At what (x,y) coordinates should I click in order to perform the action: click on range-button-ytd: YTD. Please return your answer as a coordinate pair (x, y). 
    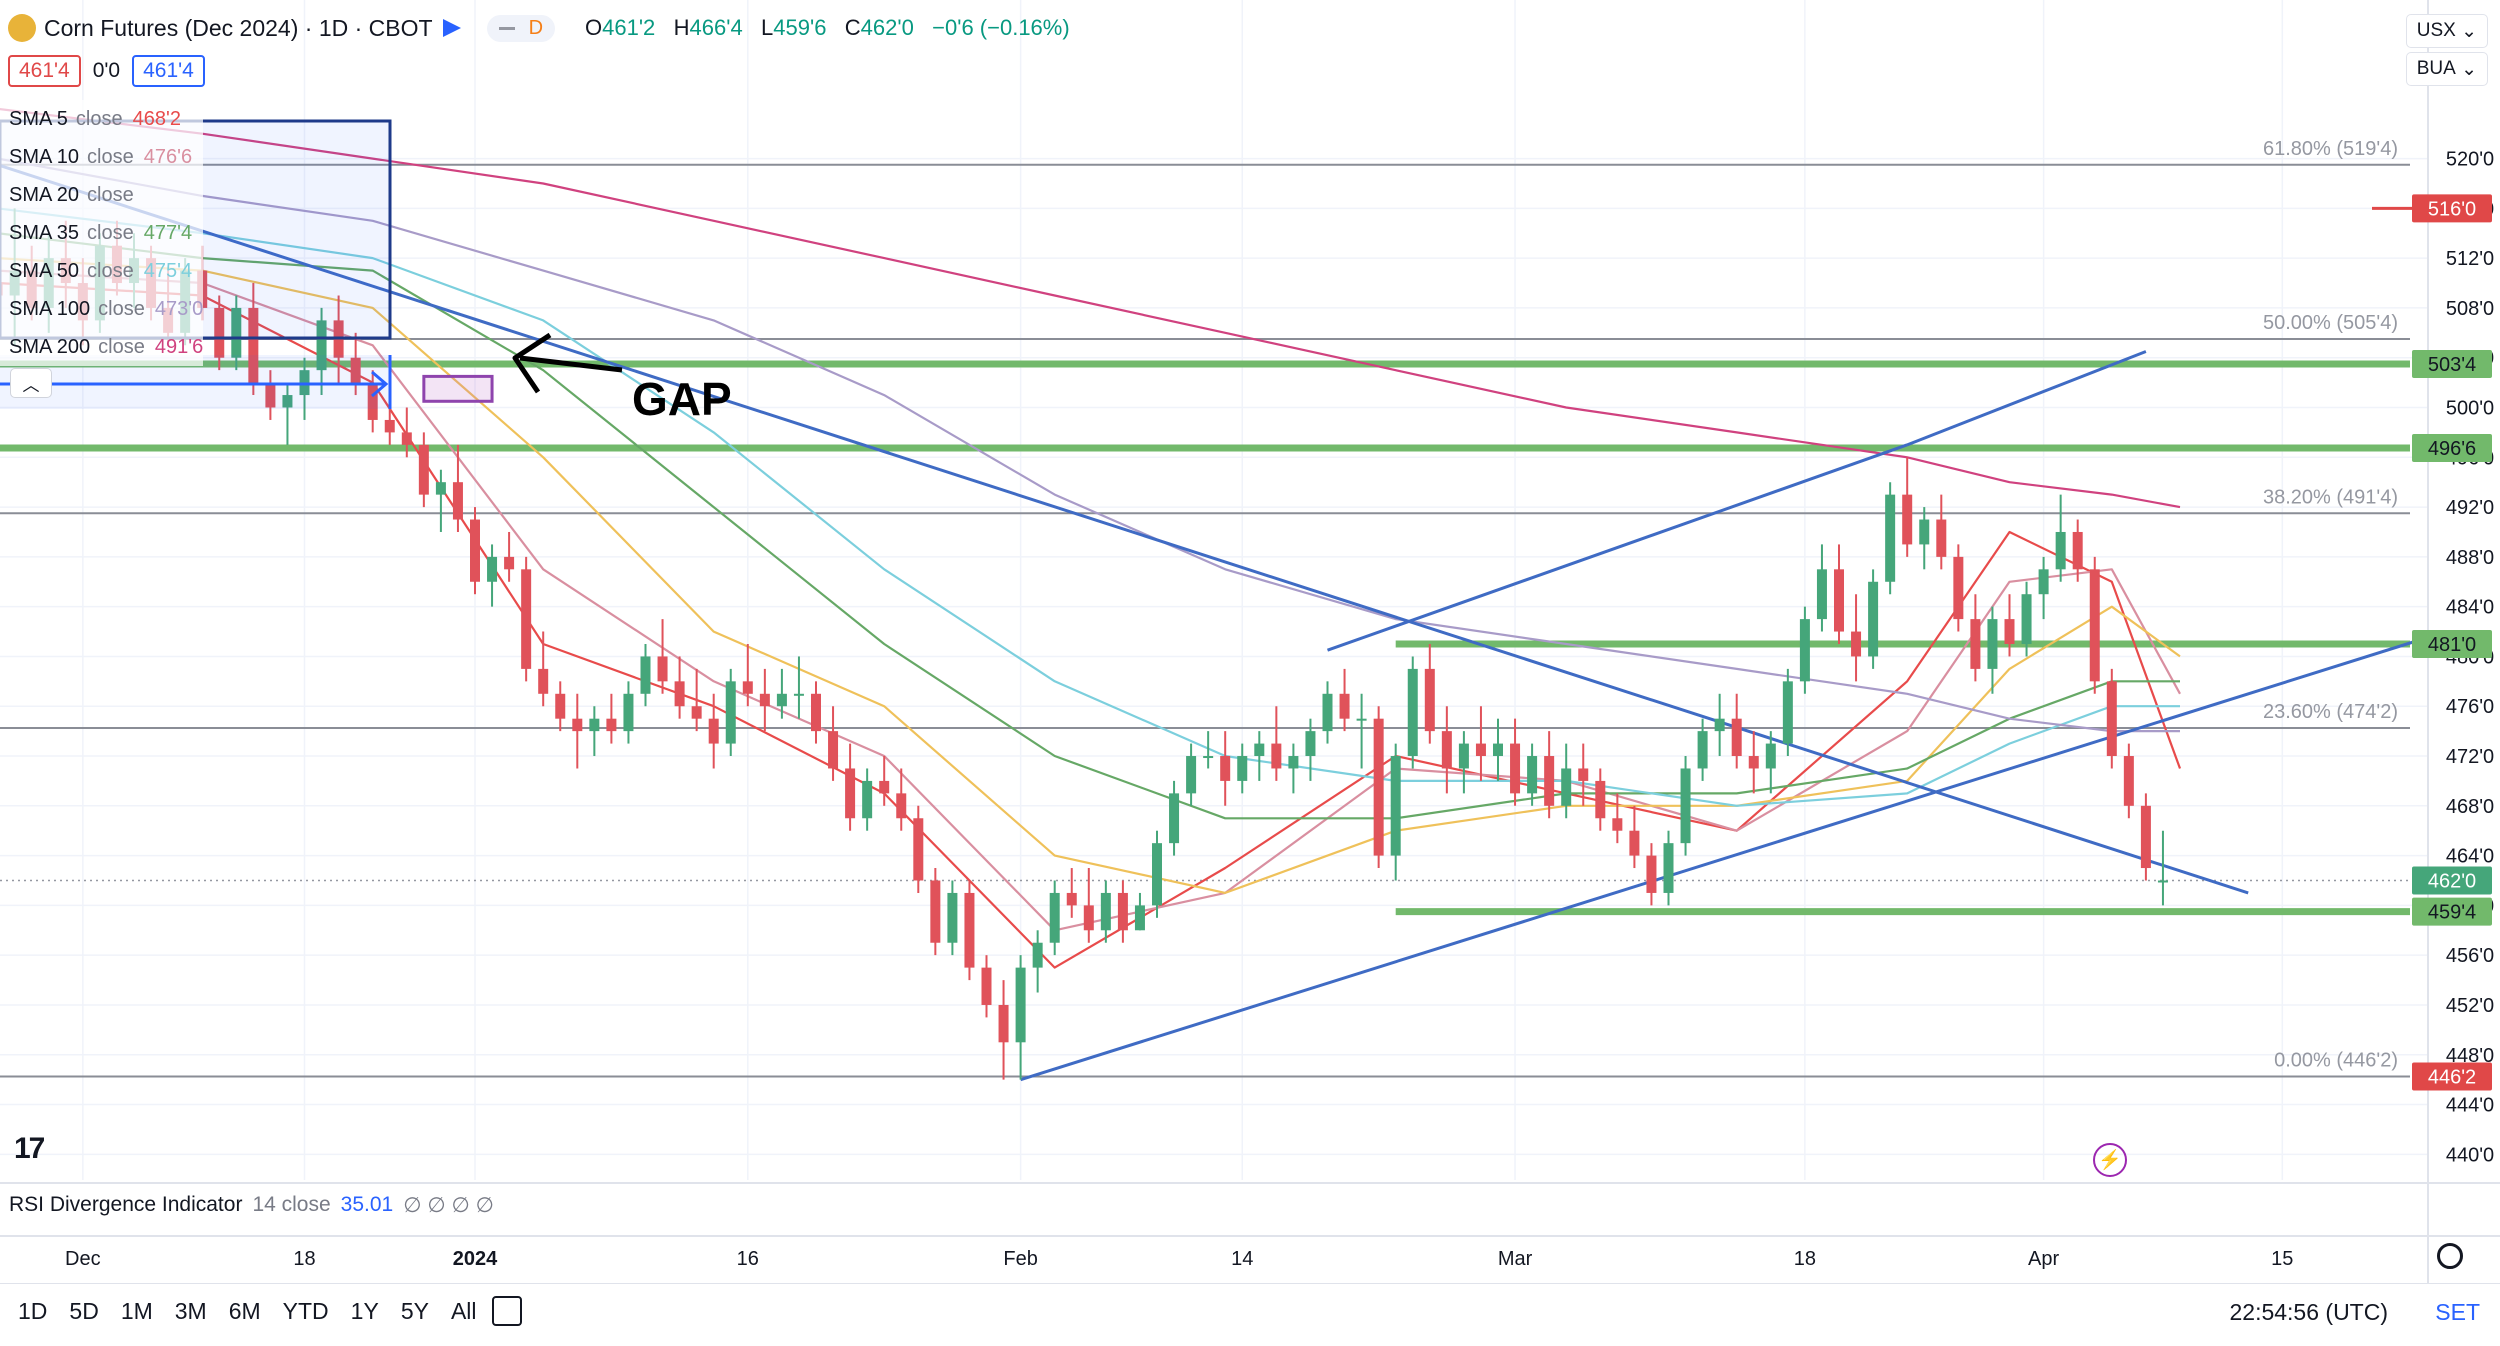
    Looking at the image, I should click on (305, 1311).